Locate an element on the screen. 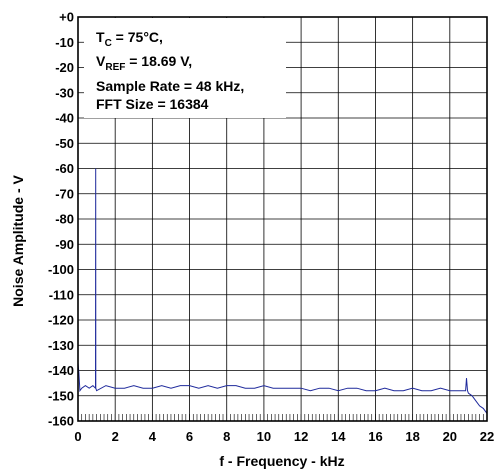 The image size is (496, 472). annotation-line-temperature: TC = 75°C, is located at coordinates (129, 39).